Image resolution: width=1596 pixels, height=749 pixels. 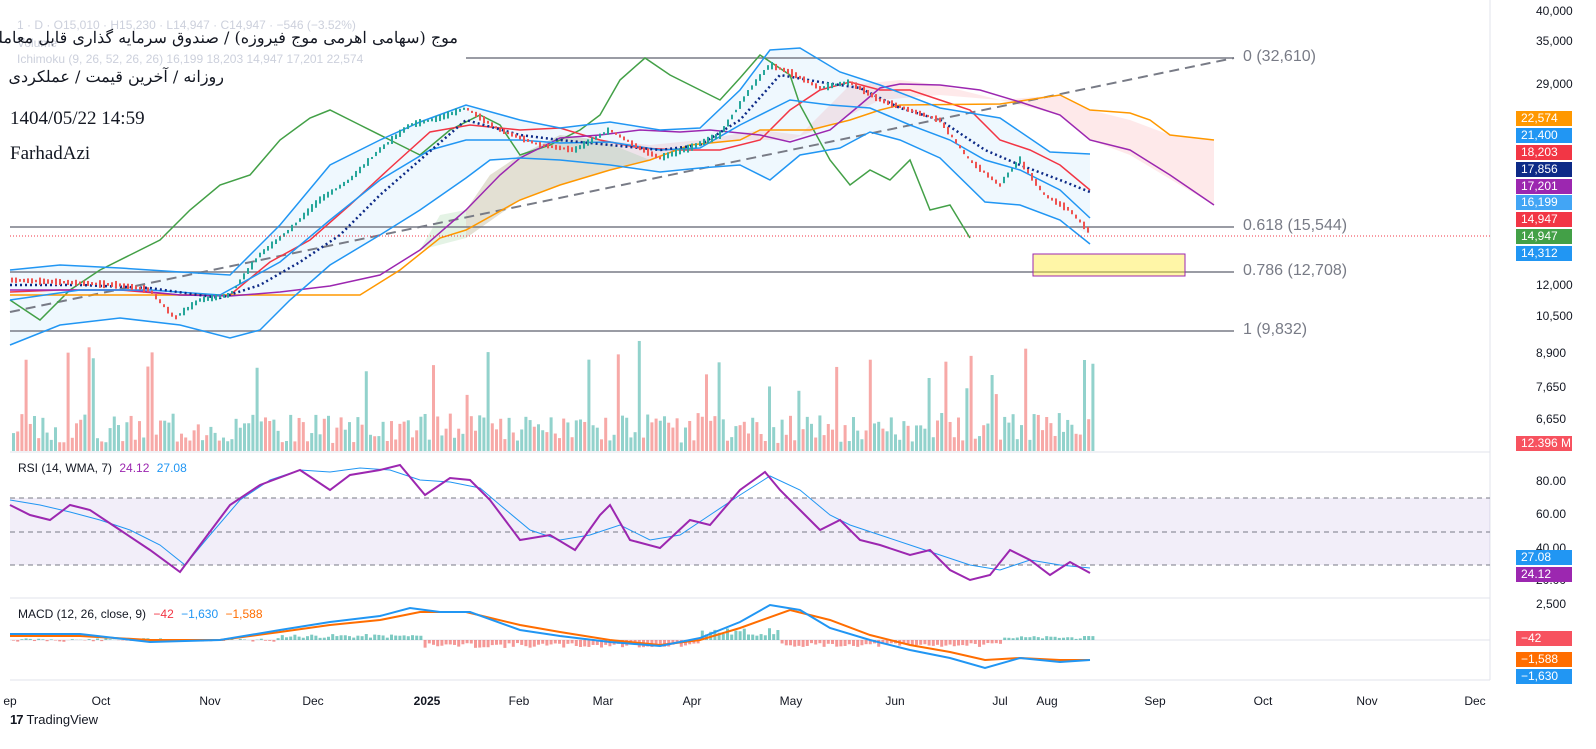 I want to click on price-badge: 14,947, so click(x=1544, y=219).